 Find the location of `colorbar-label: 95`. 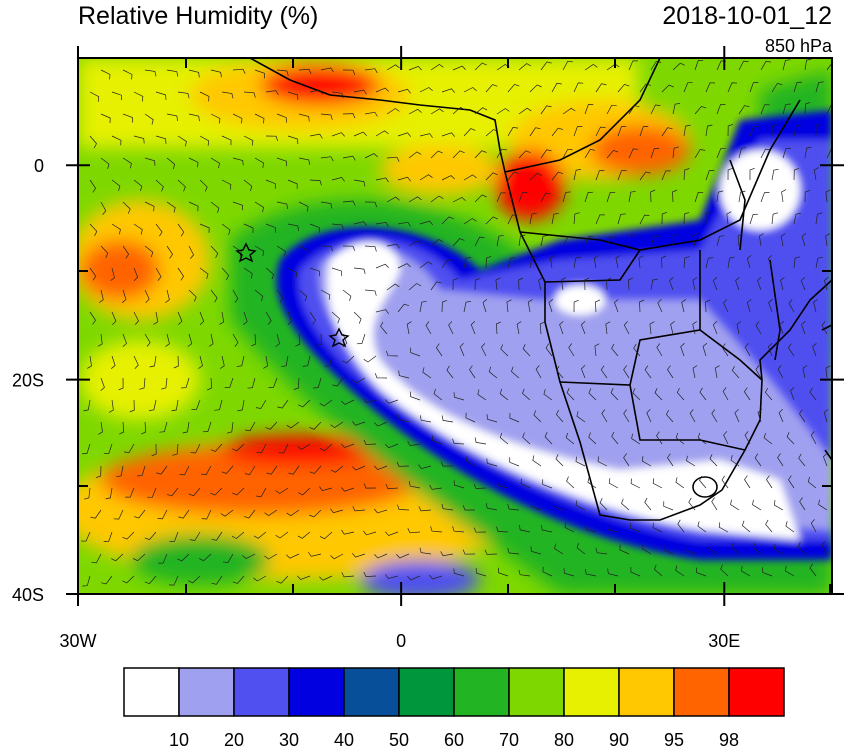

colorbar-label: 95 is located at coordinates (674, 740).